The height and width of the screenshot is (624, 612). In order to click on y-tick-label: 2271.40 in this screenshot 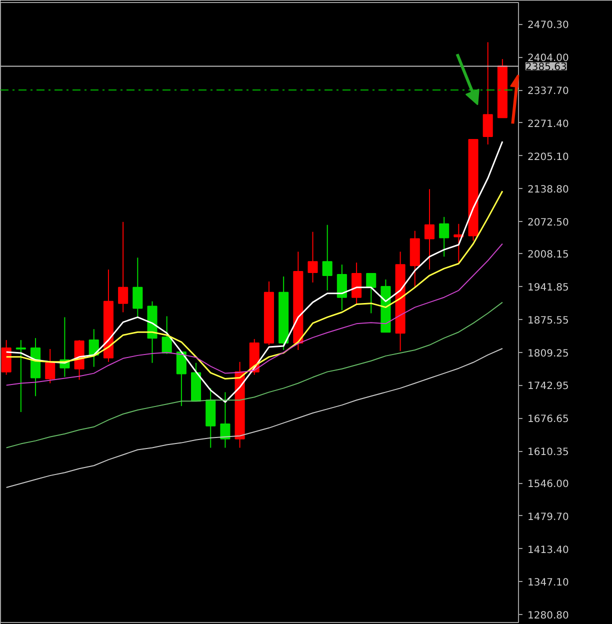, I will do `click(548, 124)`.